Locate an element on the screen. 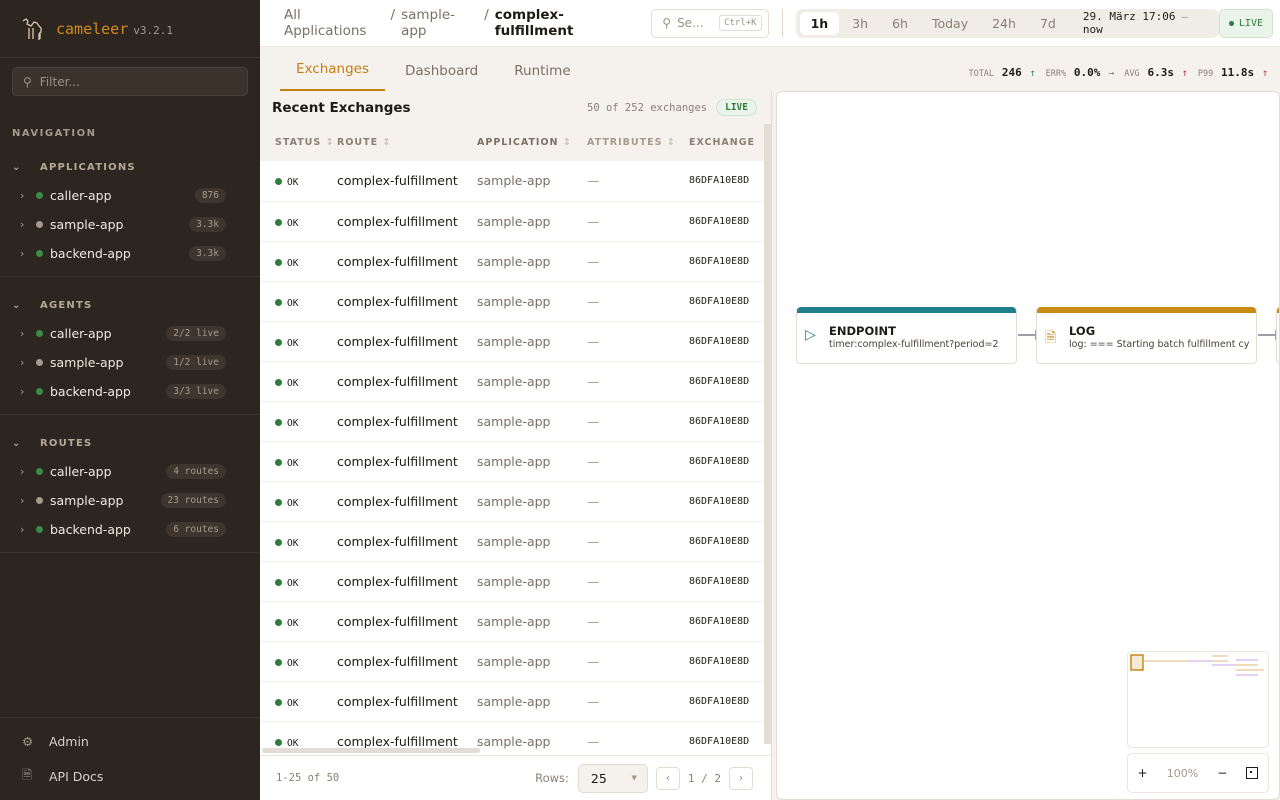  search-icon: ⚲ is located at coordinates (27, 81).